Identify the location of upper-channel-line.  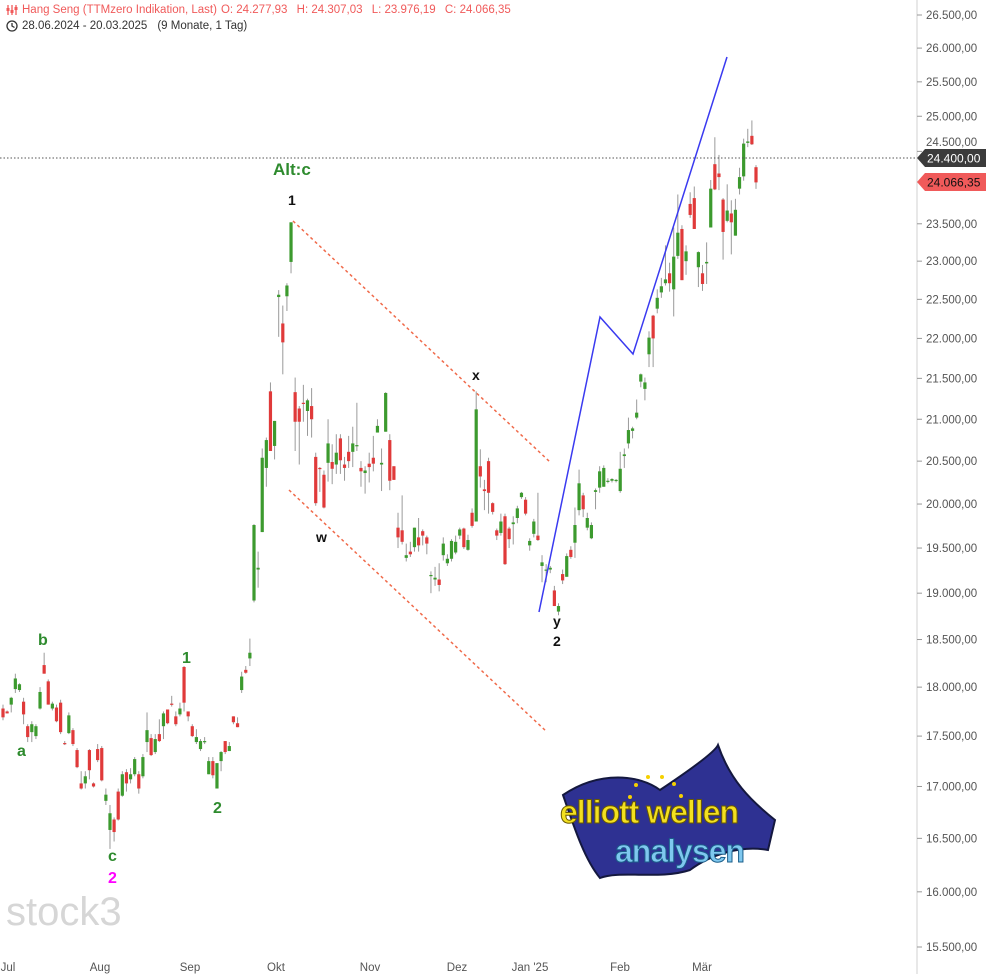
(421, 341).